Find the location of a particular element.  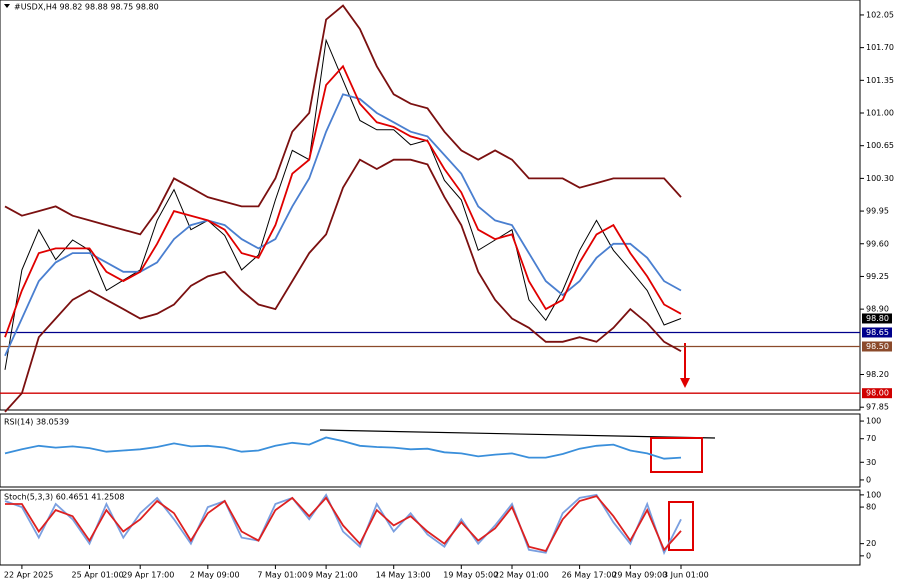

x-tick-label: 25 Apr 01:00 is located at coordinates (98, 575).